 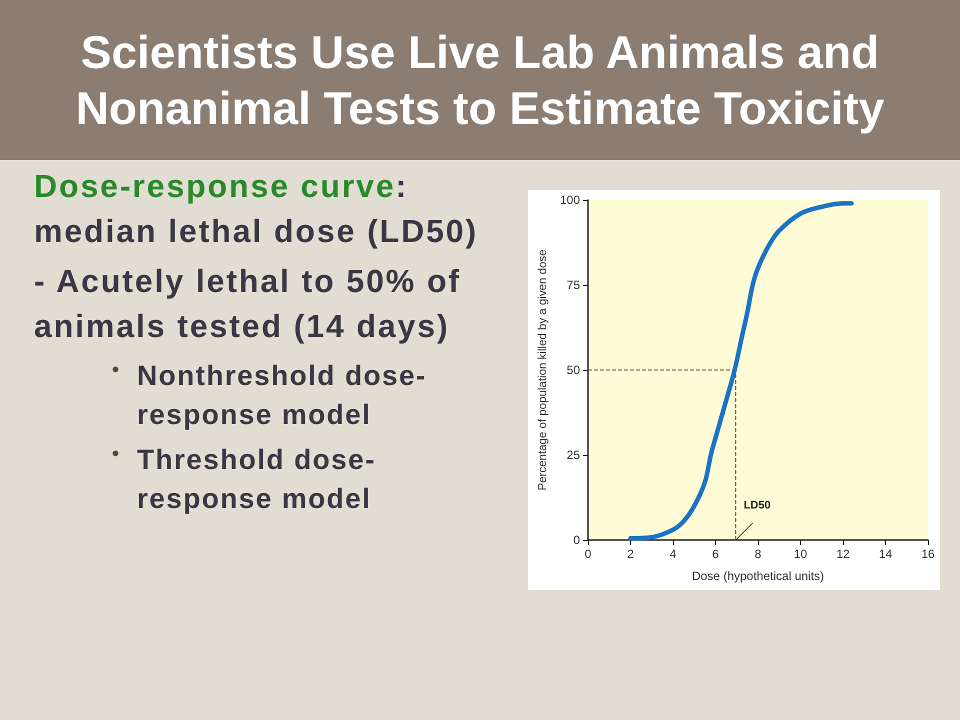 What do you see at coordinates (630, 554) in the screenshot?
I see `x-tick-label: 2` at bounding box center [630, 554].